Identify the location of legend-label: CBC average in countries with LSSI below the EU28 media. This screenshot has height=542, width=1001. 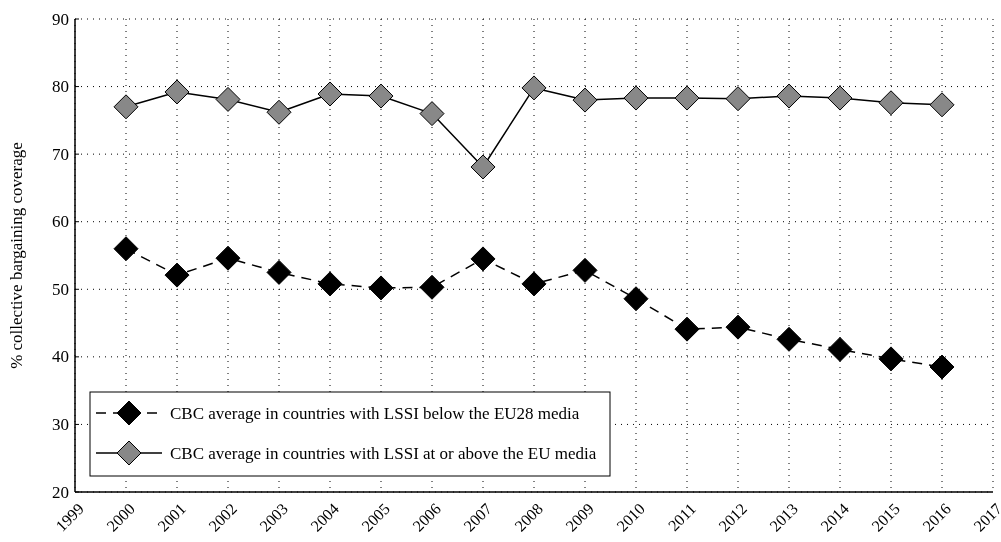
(375, 413).